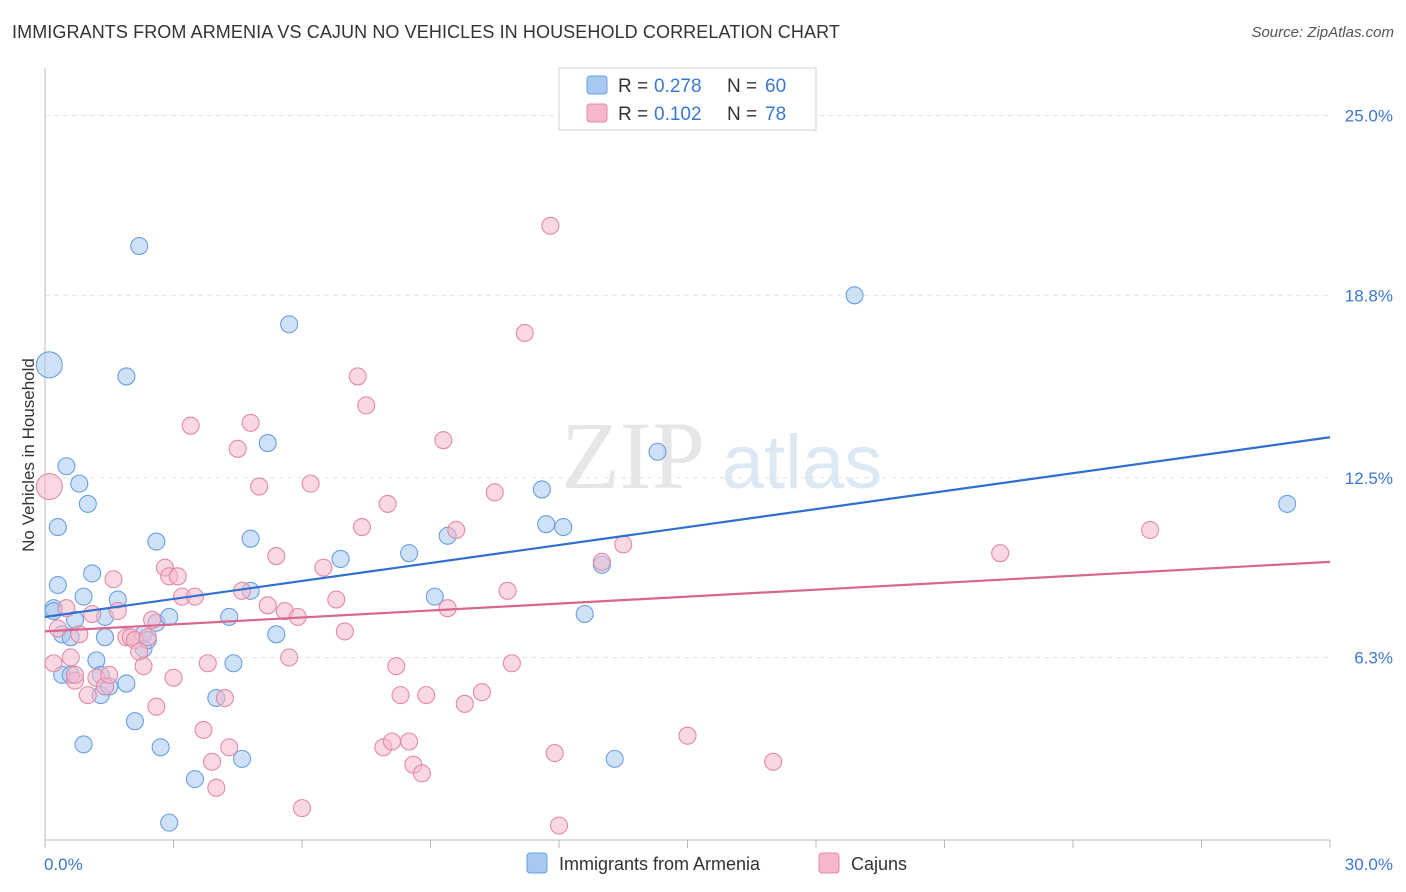 The width and height of the screenshot is (1406, 892). What do you see at coordinates (1369, 387) in the screenshot?
I see `y-tick-labels: 6.3% 12.5% 18.8% 25.0%` at bounding box center [1369, 387].